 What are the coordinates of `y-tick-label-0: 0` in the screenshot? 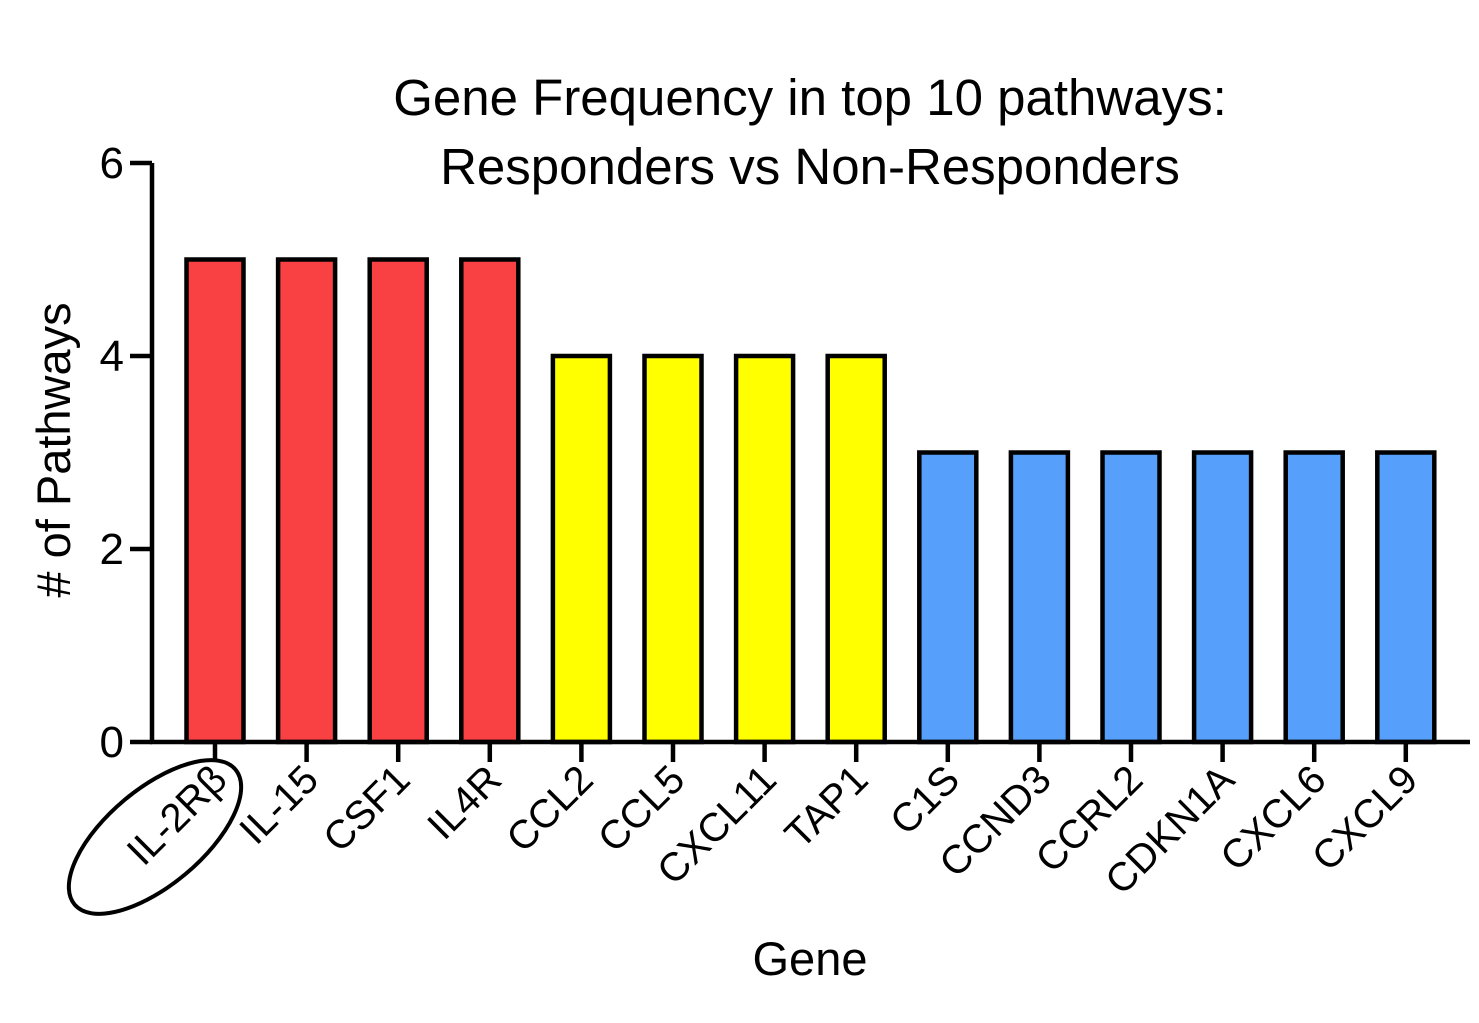 It's located at (112, 742).